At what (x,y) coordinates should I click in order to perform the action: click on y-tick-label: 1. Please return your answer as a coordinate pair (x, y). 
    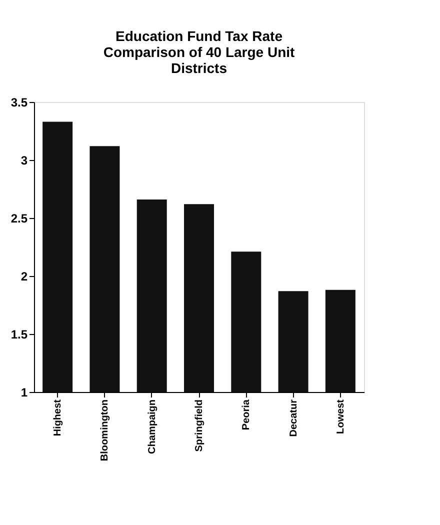
    Looking at the image, I should click on (24, 393).